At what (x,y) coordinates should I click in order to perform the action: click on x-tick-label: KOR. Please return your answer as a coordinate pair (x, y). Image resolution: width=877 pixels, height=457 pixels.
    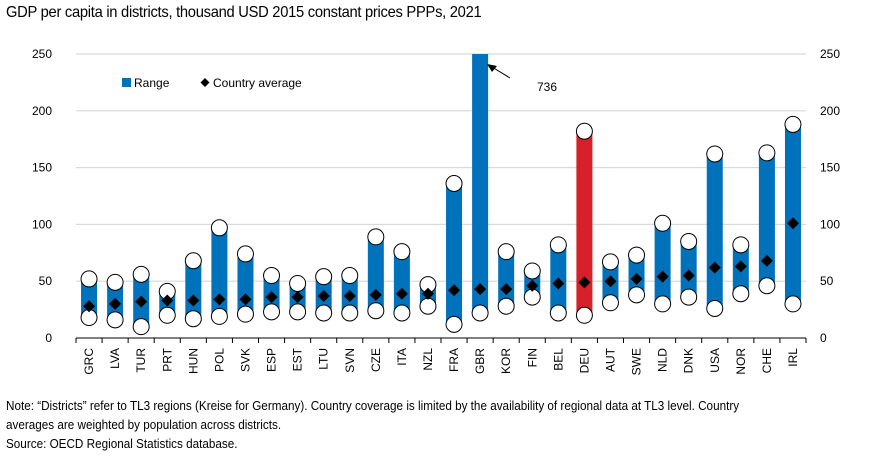
    Looking at the image, I should click on (506, 361).